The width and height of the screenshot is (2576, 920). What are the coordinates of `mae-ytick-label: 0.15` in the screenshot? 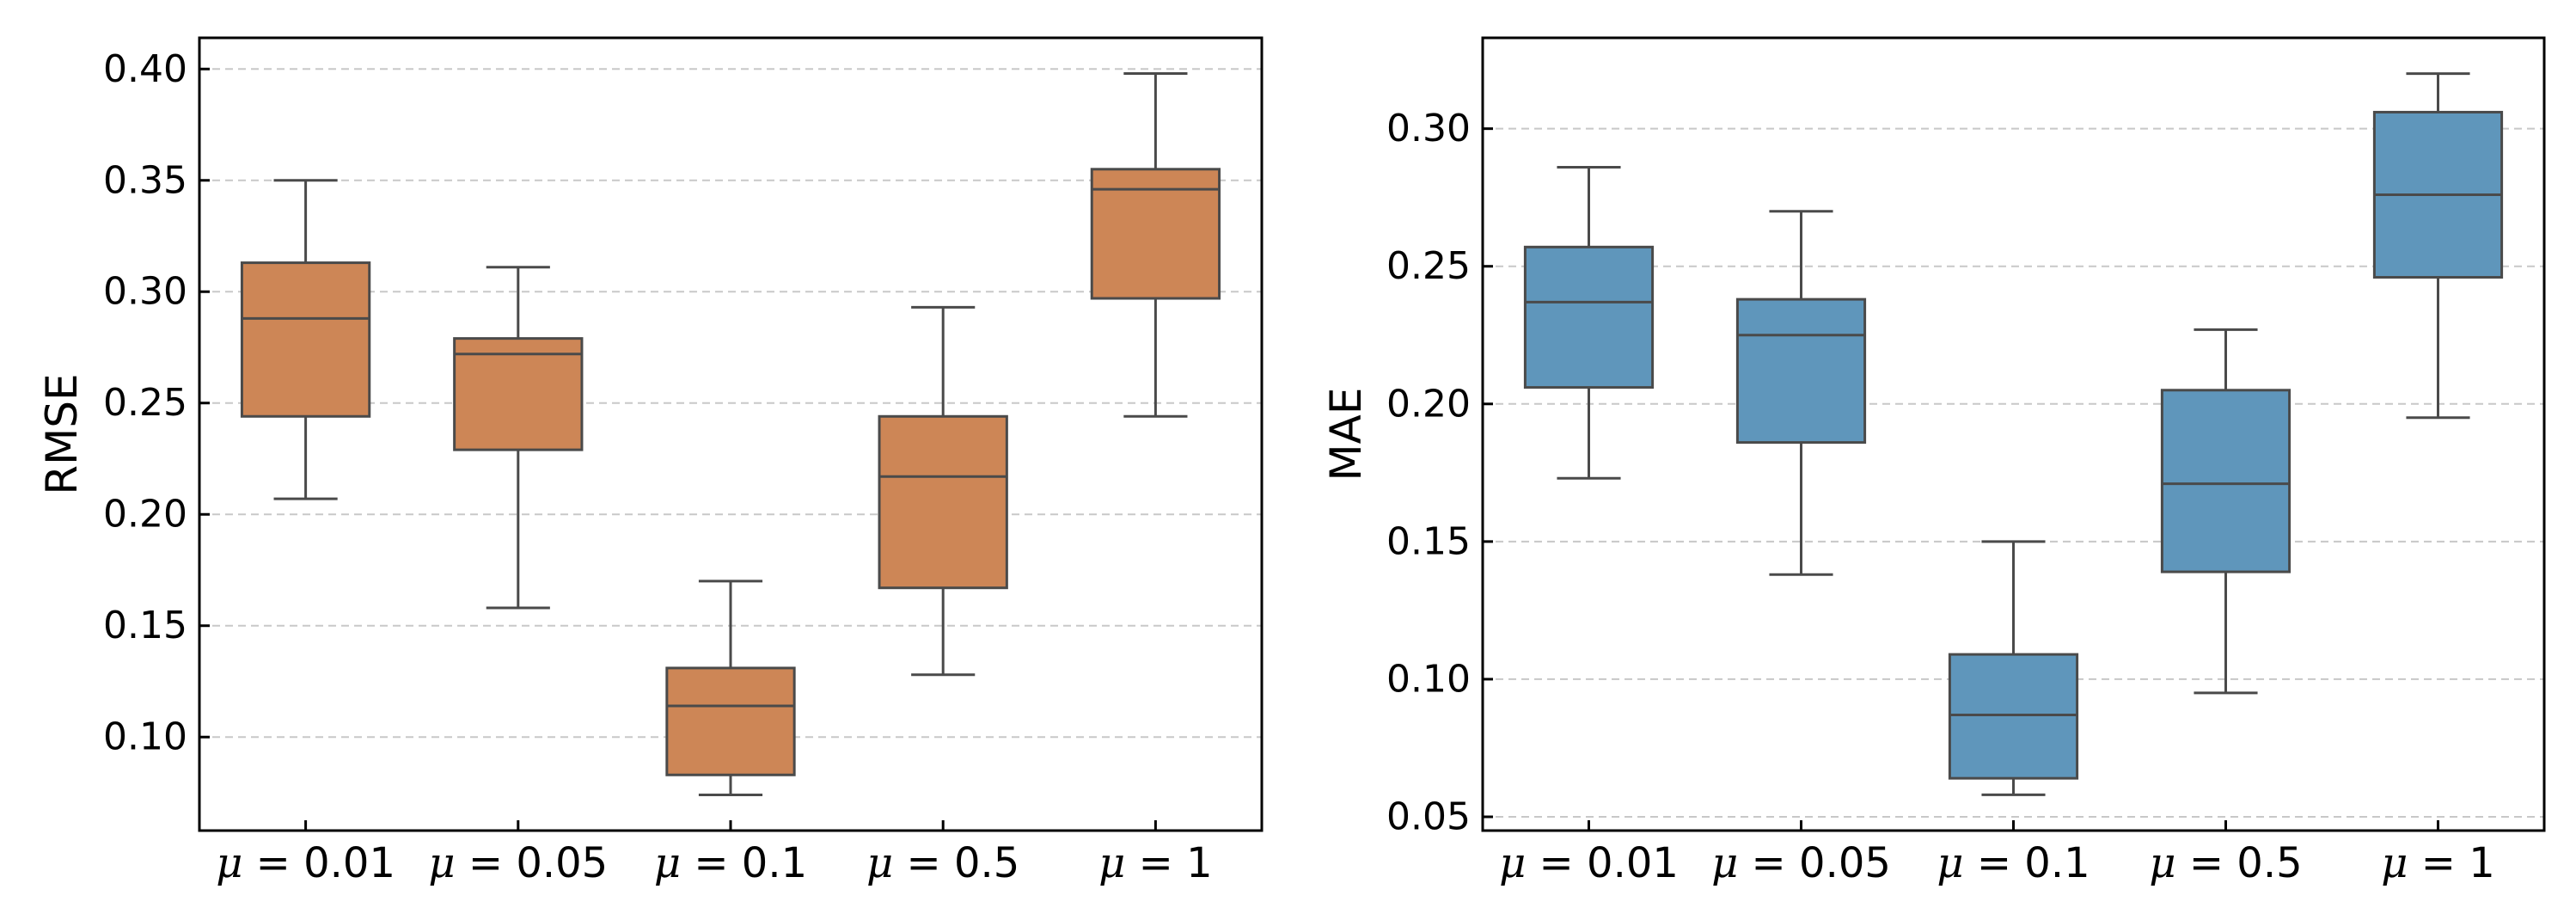 It's located at (1428, 541).